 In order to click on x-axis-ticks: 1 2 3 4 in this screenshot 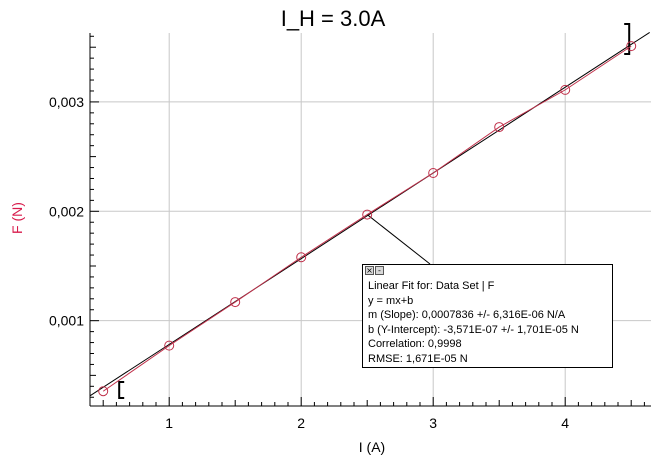, I will do `click(373, 414)`.